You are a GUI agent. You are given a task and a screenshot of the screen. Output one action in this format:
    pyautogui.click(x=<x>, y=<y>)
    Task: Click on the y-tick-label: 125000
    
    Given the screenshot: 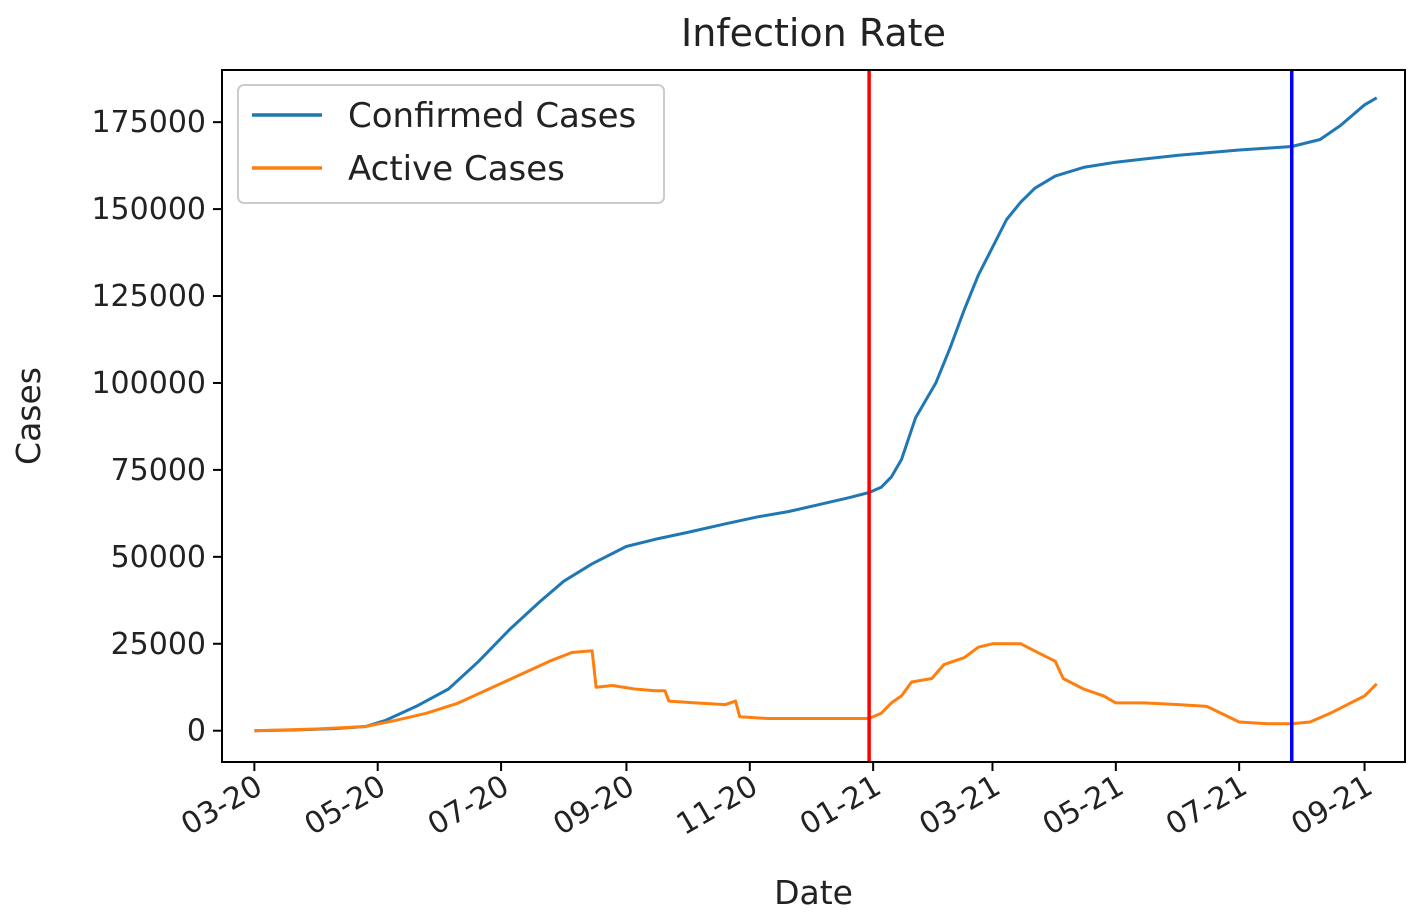 What is the action you would take?
    pyautogui.click(x=148, y=296)
    